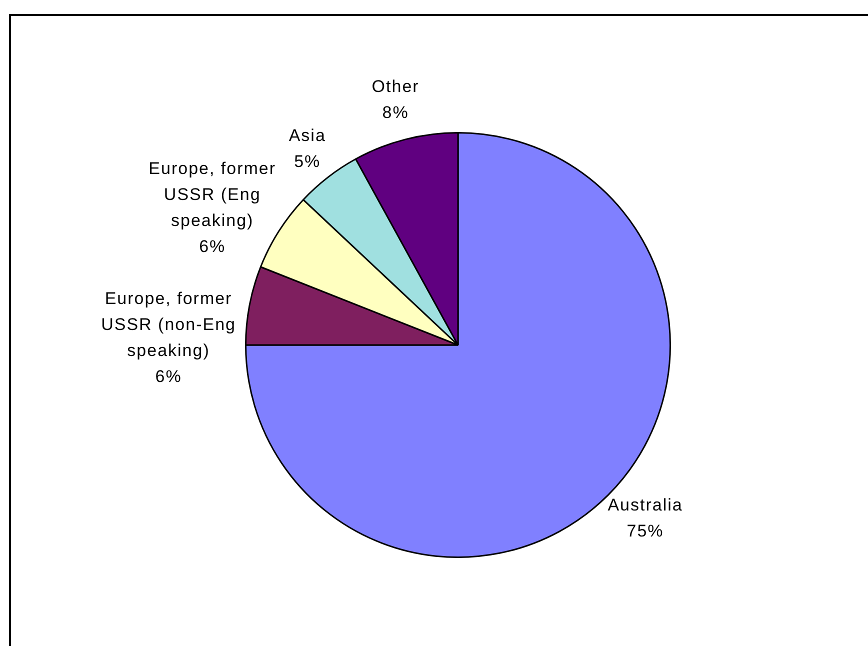 The image size is (868, 646). What do you see at coordinates (168, 324) in the screenshot?
I see `slice-label: Europe, former USSR (non-Eng speaking)` at bounding box center [168, 324].